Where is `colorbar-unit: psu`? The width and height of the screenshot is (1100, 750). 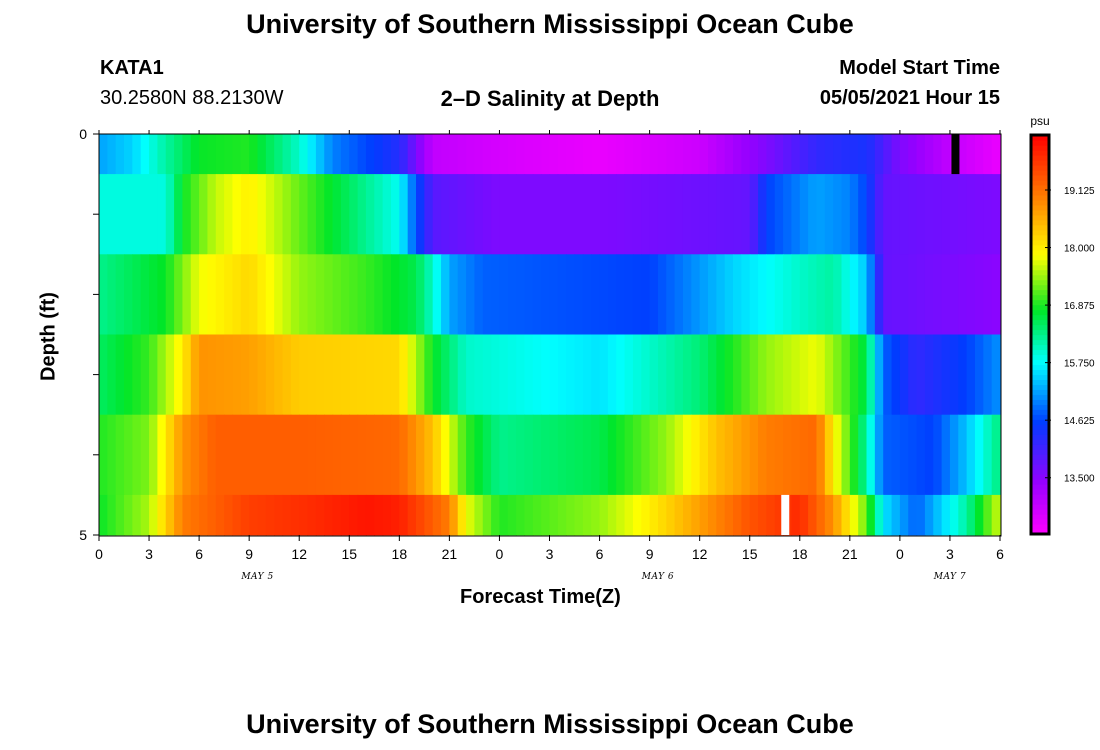 colorbar-unit: psu is located at coordinates (1039, 121).